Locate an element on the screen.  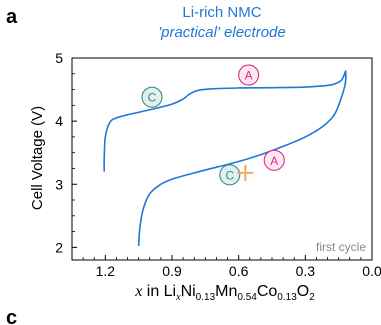
x-label-ni: Ni is located at coordinates (188, 291).